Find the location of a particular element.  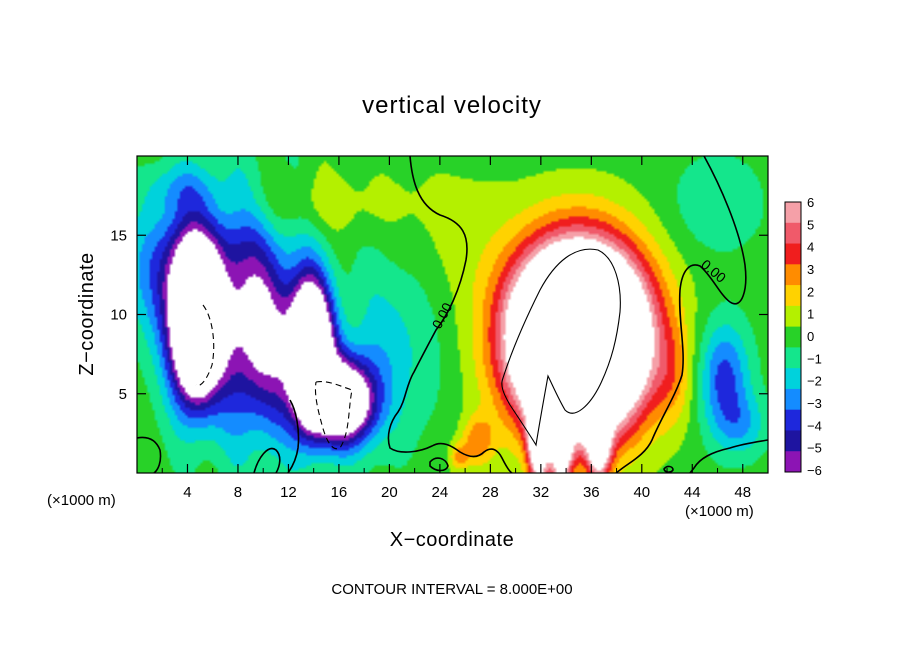

colorbar: 6 5 4 3 2 1 0 −1 −2 −3 −4 −5 −6 is located at coordinates (803, 336).